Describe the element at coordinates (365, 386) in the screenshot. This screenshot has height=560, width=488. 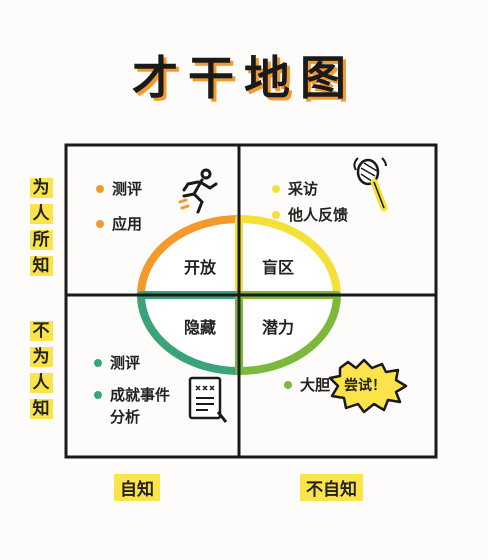
I see `try-badge-label: 尝试！` at that location.